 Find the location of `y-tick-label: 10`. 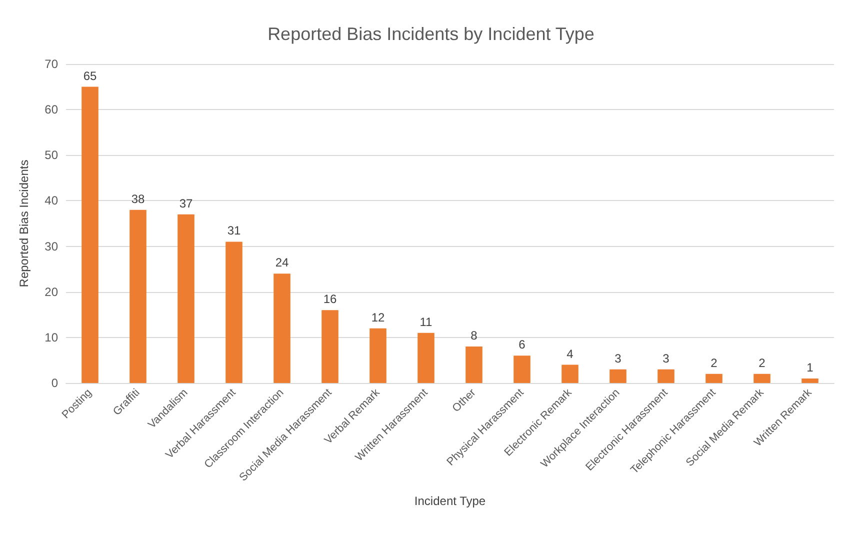

y-tick-label: 10 is located at coordinates (51, 337).